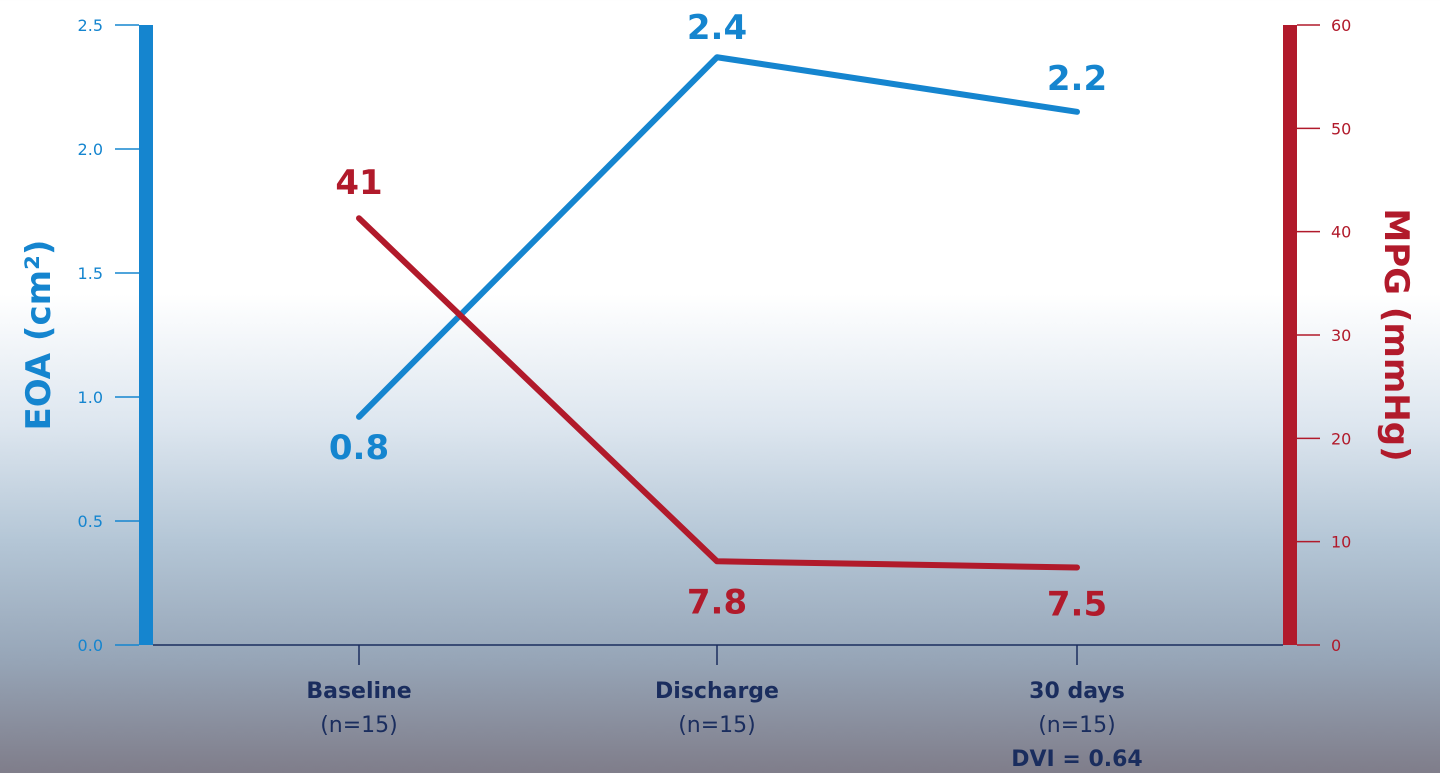  Describe the element at coordinates (1077, 691) in the screenshot. I see `x-category-label: 30 days` at that location.